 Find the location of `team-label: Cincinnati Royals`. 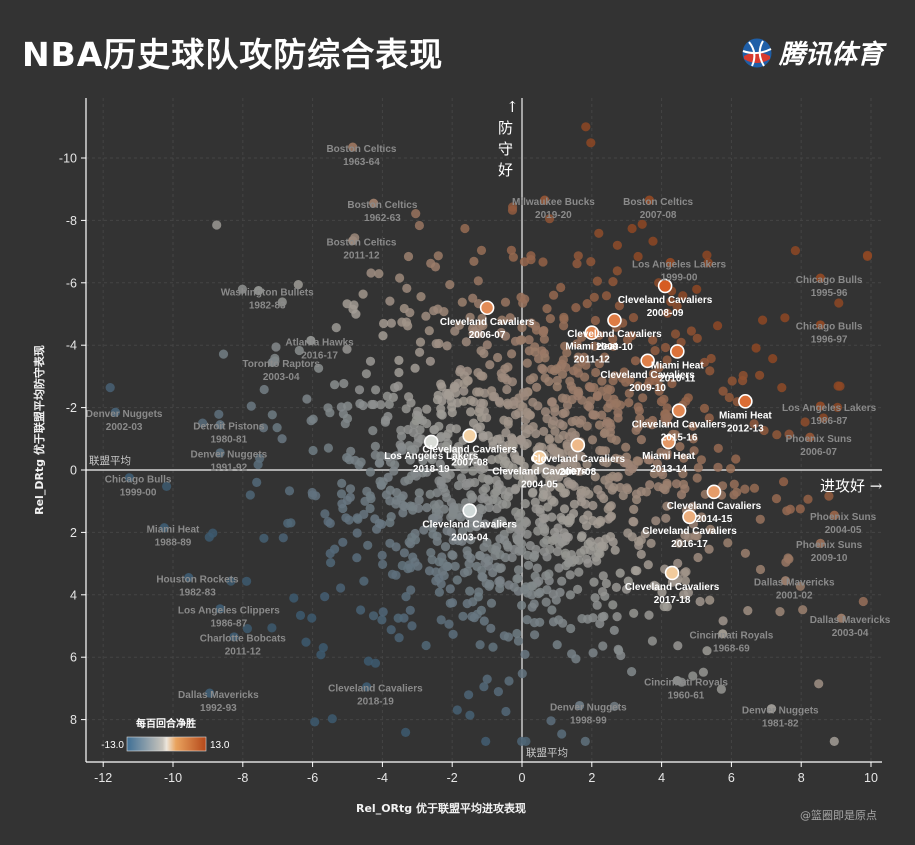

team-label: Cincinnati Royals is located at coordinates (686, 682).